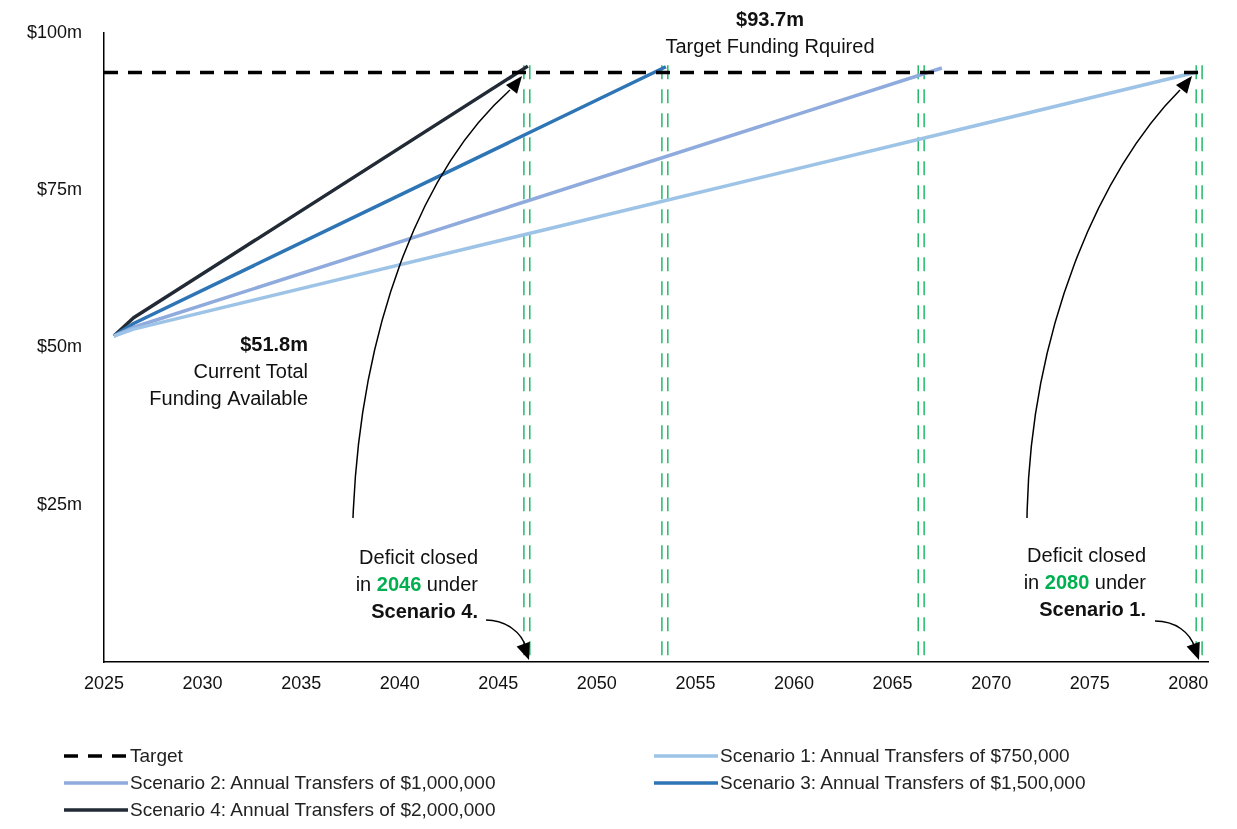 Image resolution: width=1237 pixels, height=829 pixels. Describe the element at coordinates (59, 346) in the screenshot. I see `y-tick-label: $50m` at that location.